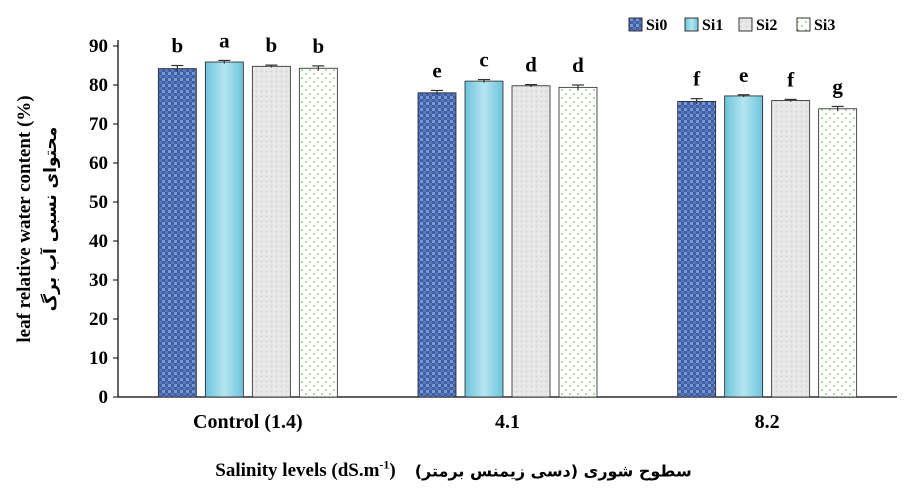  I want to click on x-tick-label: 4.1, so click(507, 422).